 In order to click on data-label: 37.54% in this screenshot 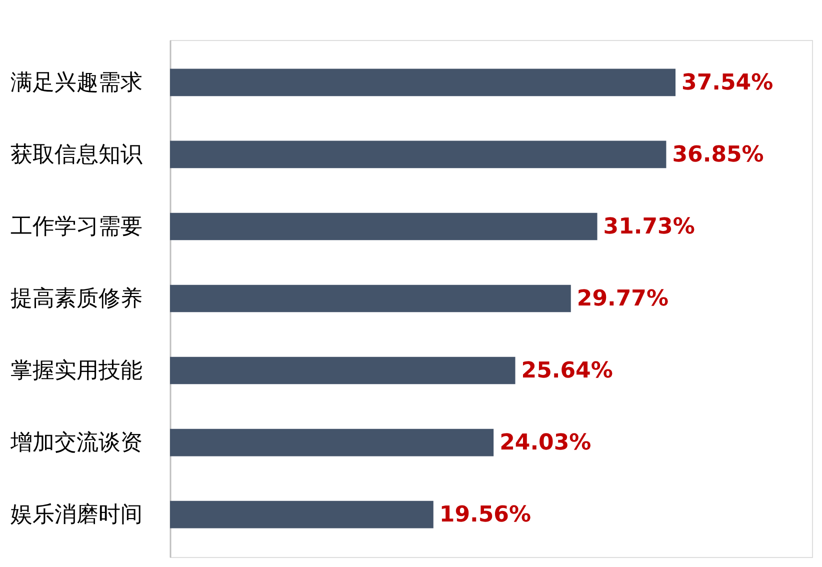, I will do `click(728, 83)`.